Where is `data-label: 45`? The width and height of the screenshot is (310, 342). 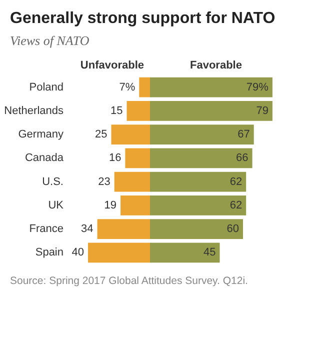 data-label: 45 is located at coordinates (210, 252).